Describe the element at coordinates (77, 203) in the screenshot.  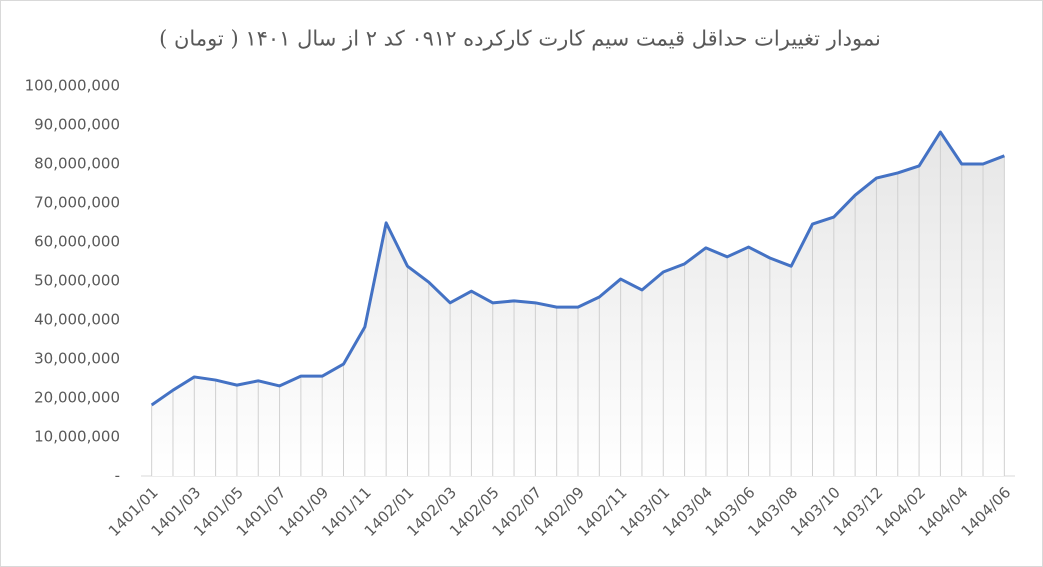
I see `y-tick-label: 70,000,000` at that location.